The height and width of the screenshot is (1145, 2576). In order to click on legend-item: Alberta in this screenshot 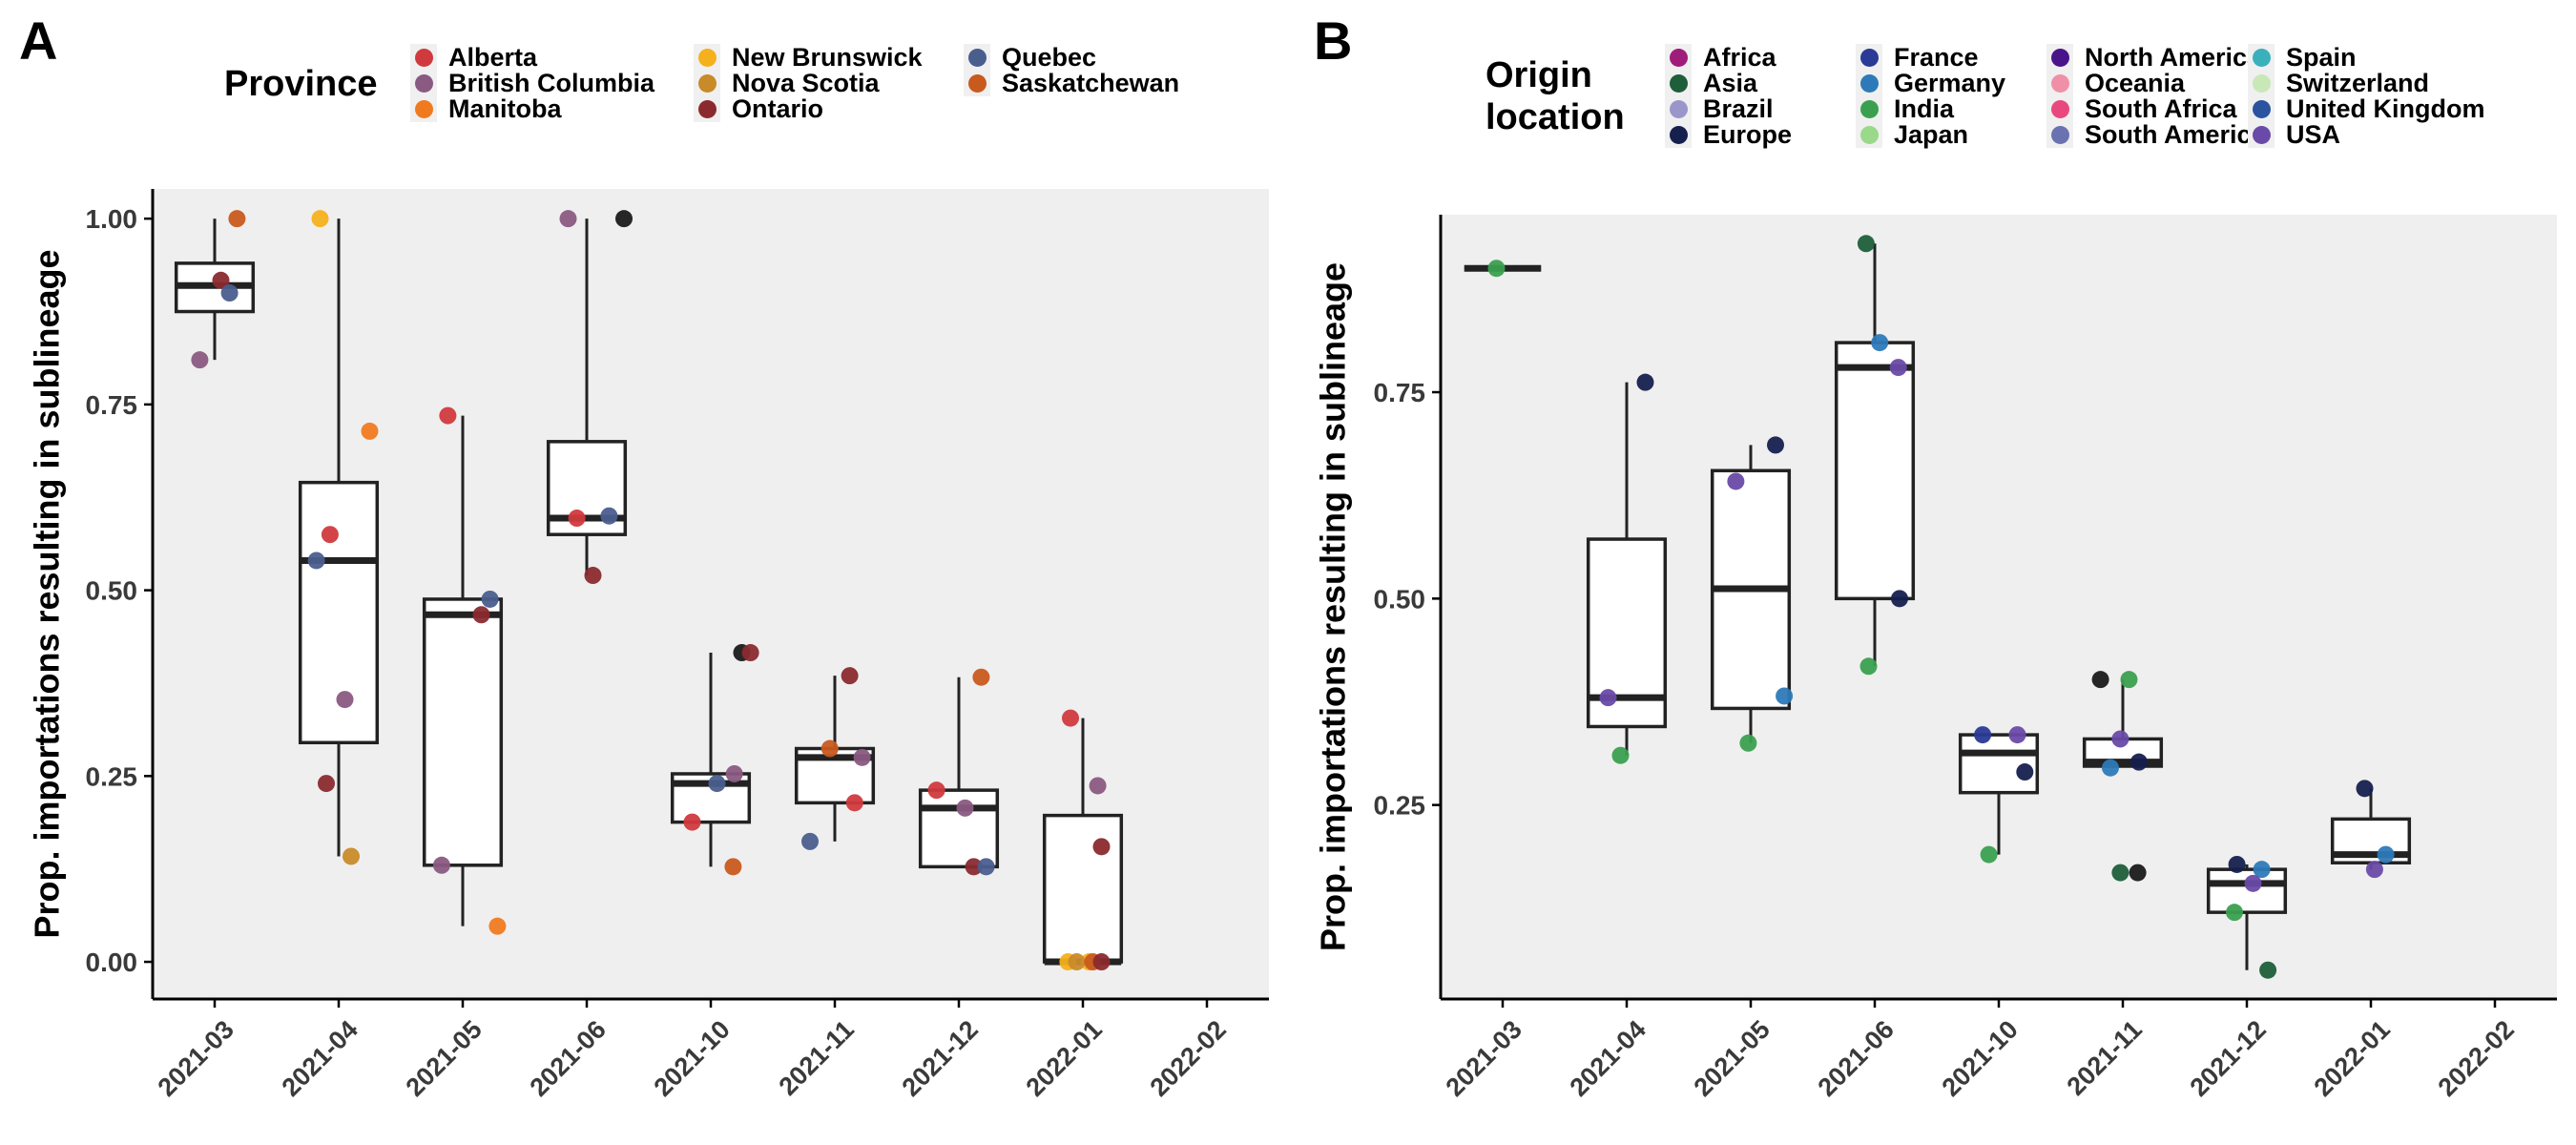, I will do `click(474, 57)`.